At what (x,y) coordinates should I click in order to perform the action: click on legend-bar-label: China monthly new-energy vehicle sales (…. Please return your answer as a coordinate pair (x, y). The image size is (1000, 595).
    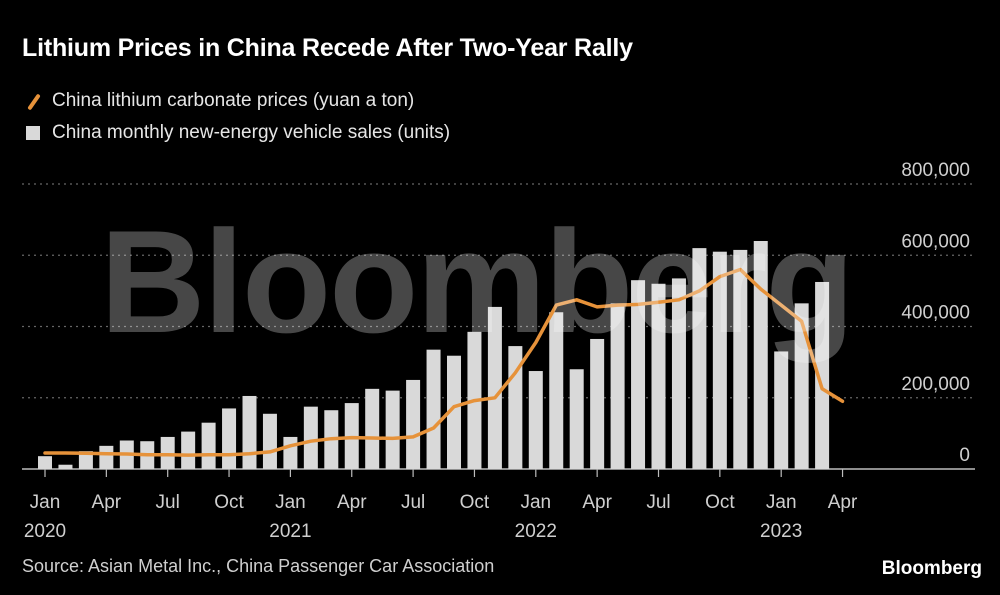
    Looking at the image, I should click on (251, 132).